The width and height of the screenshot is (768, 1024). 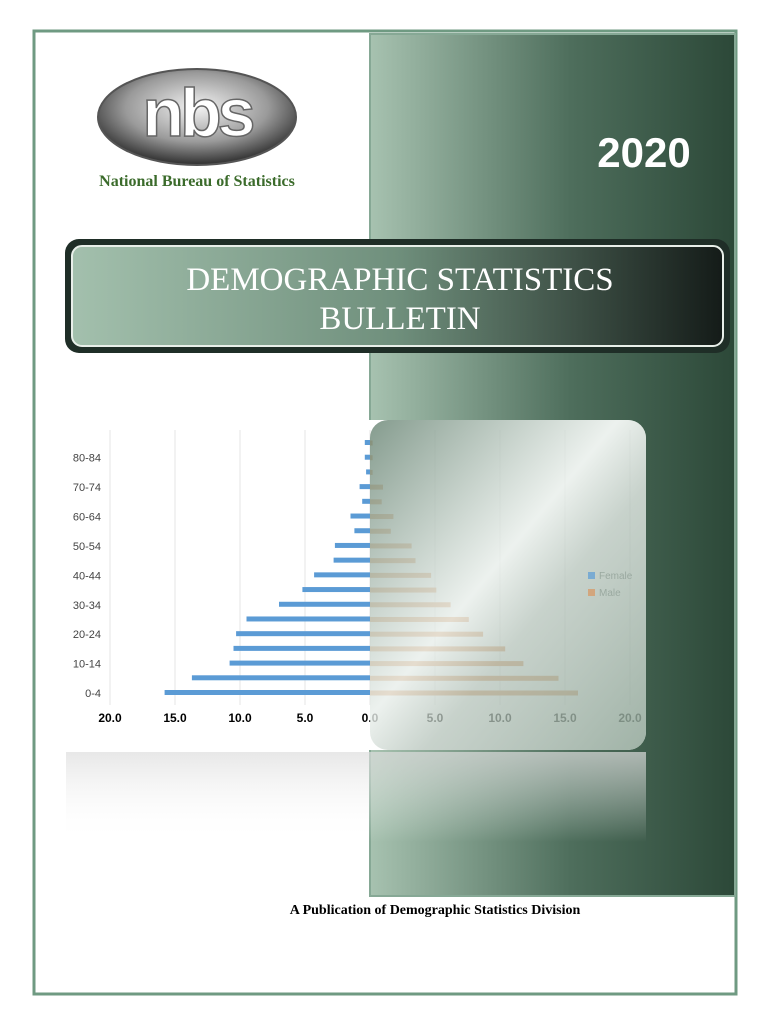 I want to click on gloss-overlay, so click(x=508, y=585).